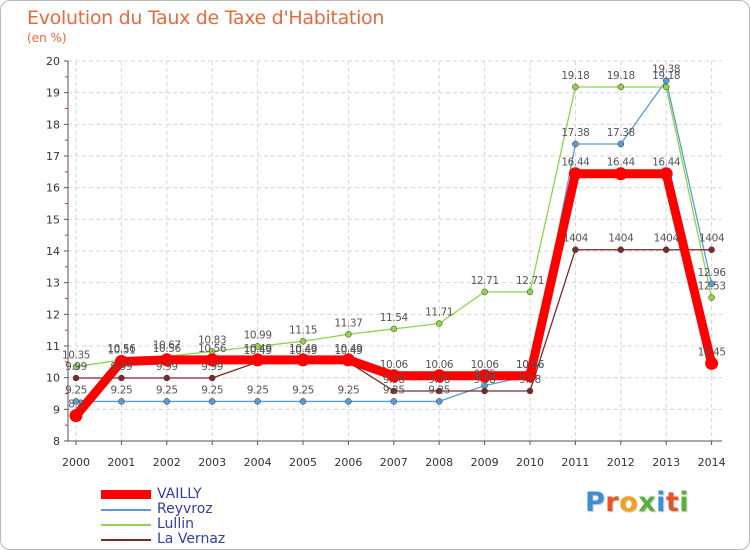 The image size is (750, 550). What do you see at coordinates (629, 502) in the screenshot?
I see `logo-letter: o` at bounding box center [629, 502].